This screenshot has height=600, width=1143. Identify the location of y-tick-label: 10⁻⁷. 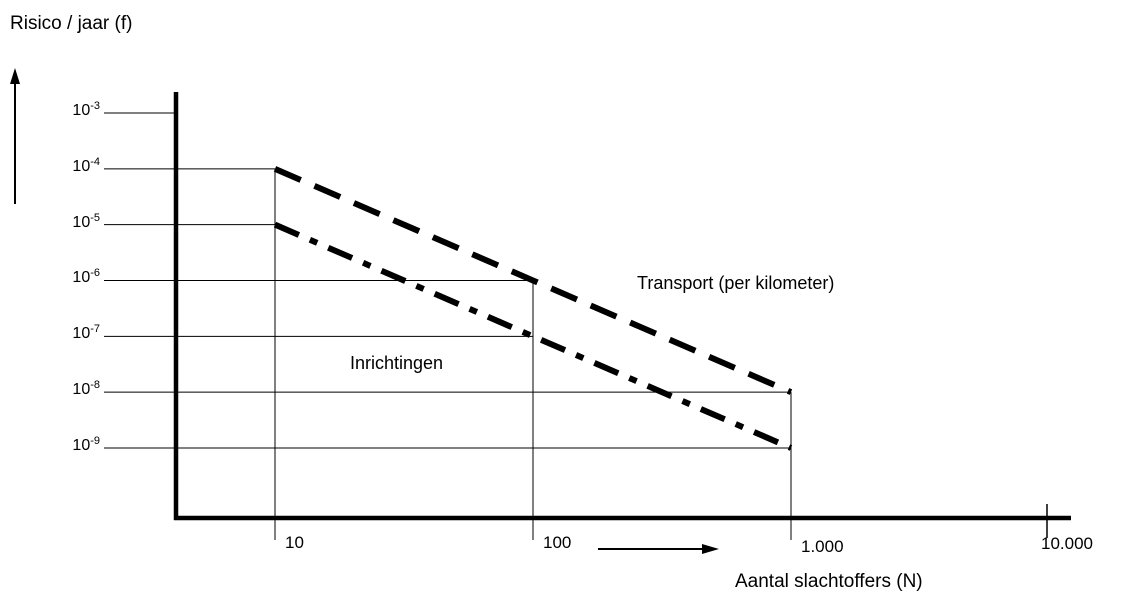
(86, 333).